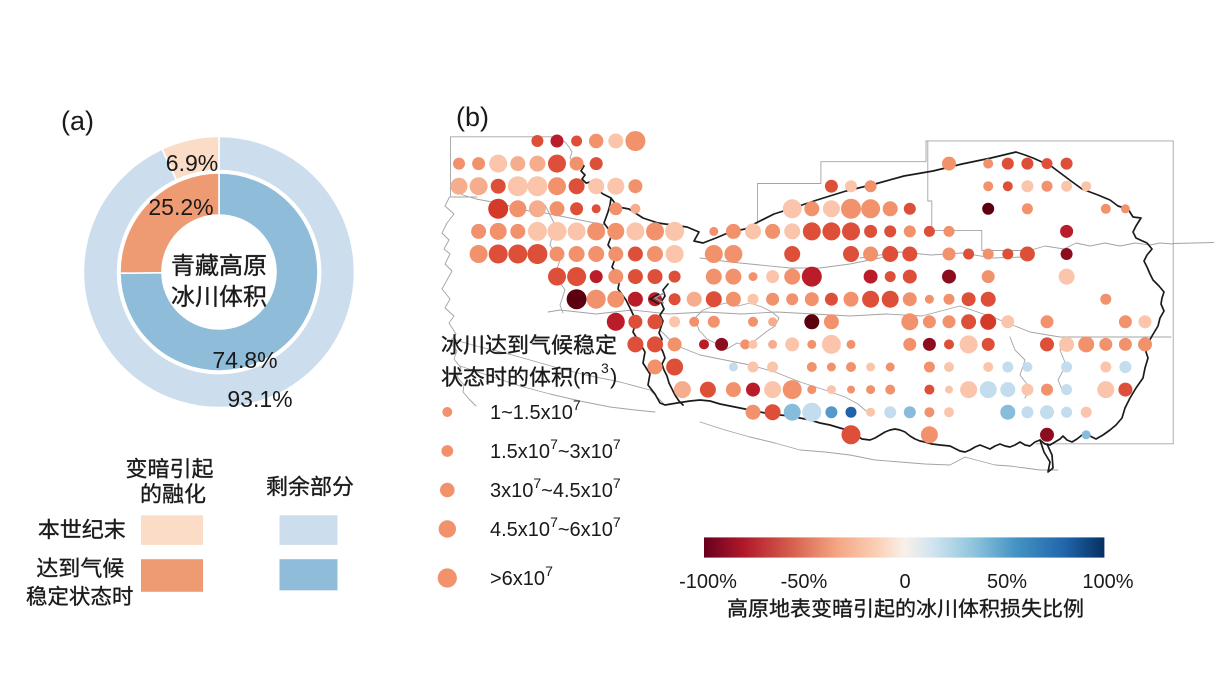  I want to click on svg-text: 3x107~4.5x107, so click(555, 488).